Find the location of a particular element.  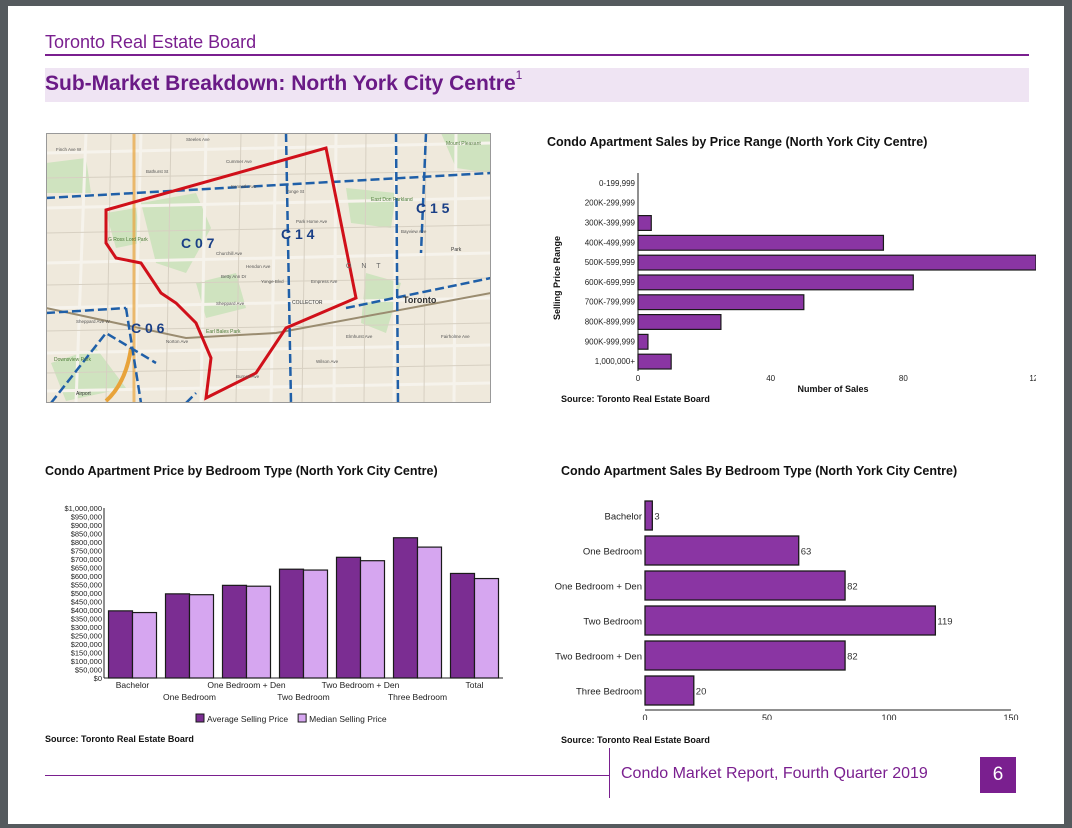

north-york-city-centre-boundary is located at coordinates (231, 273).